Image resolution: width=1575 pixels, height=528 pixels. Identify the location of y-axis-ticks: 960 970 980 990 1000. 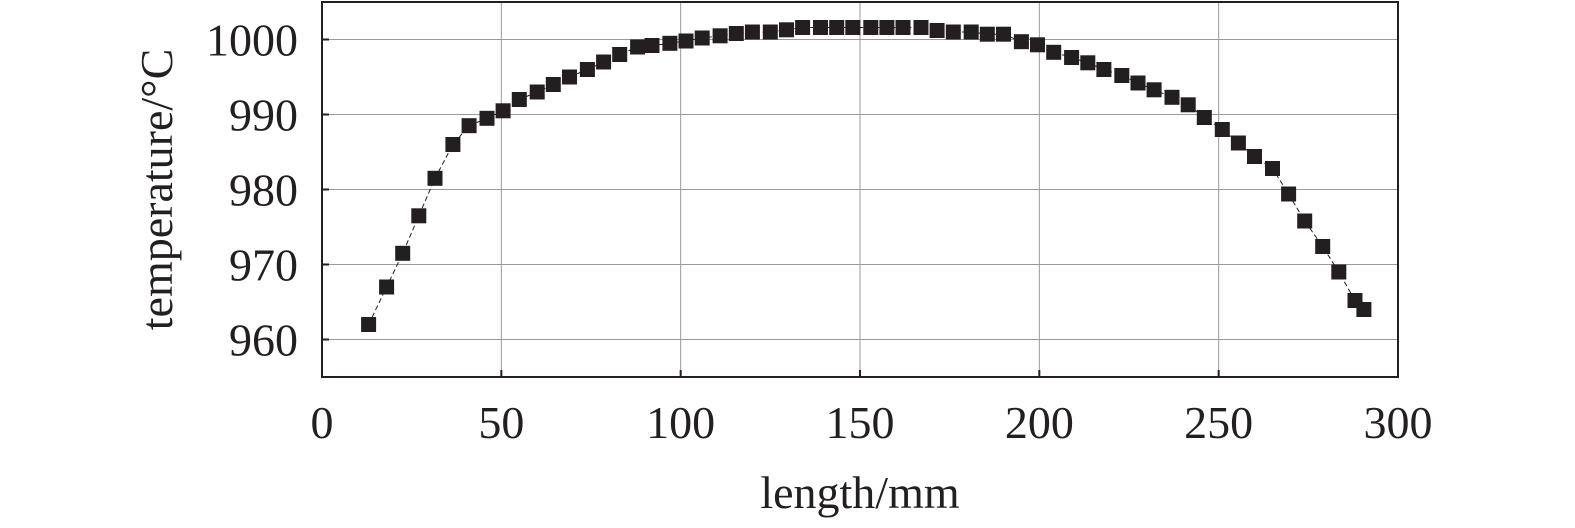
(267, 190).